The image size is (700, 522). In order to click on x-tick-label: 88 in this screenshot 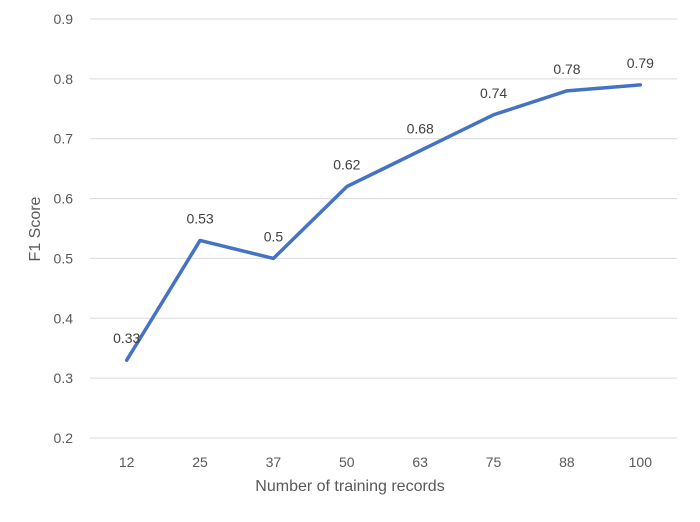, I will do `click(567, 462)`.